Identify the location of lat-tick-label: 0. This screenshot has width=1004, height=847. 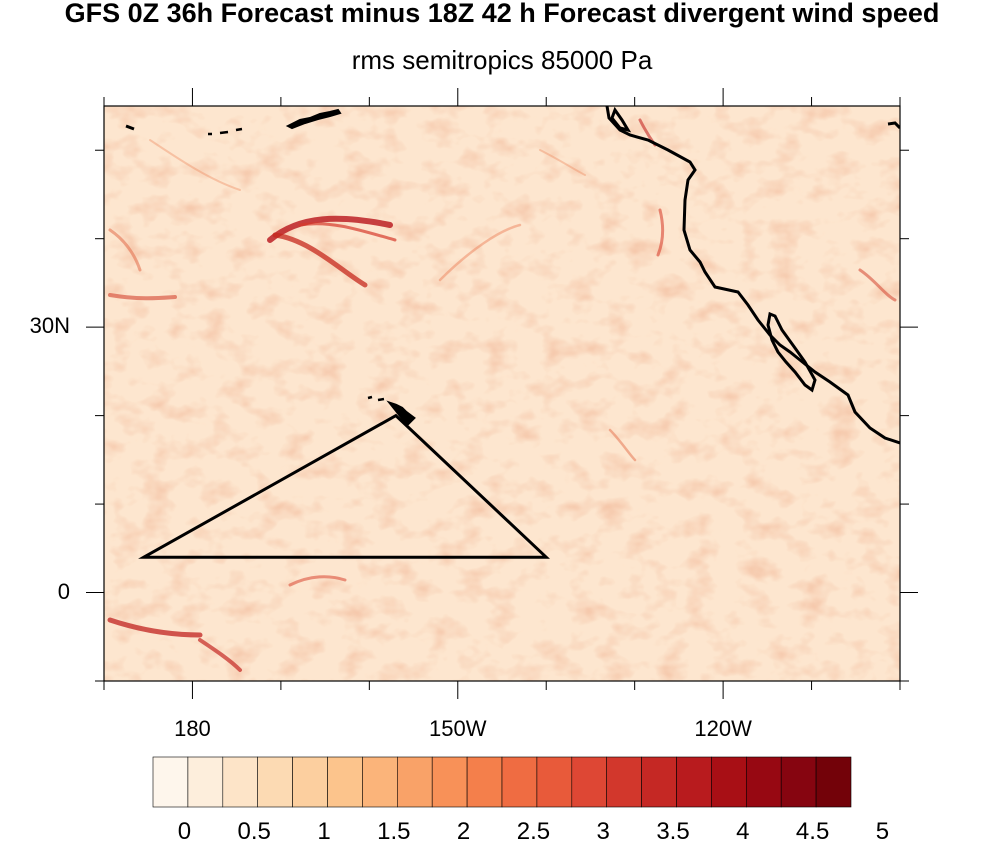
(63, 591).